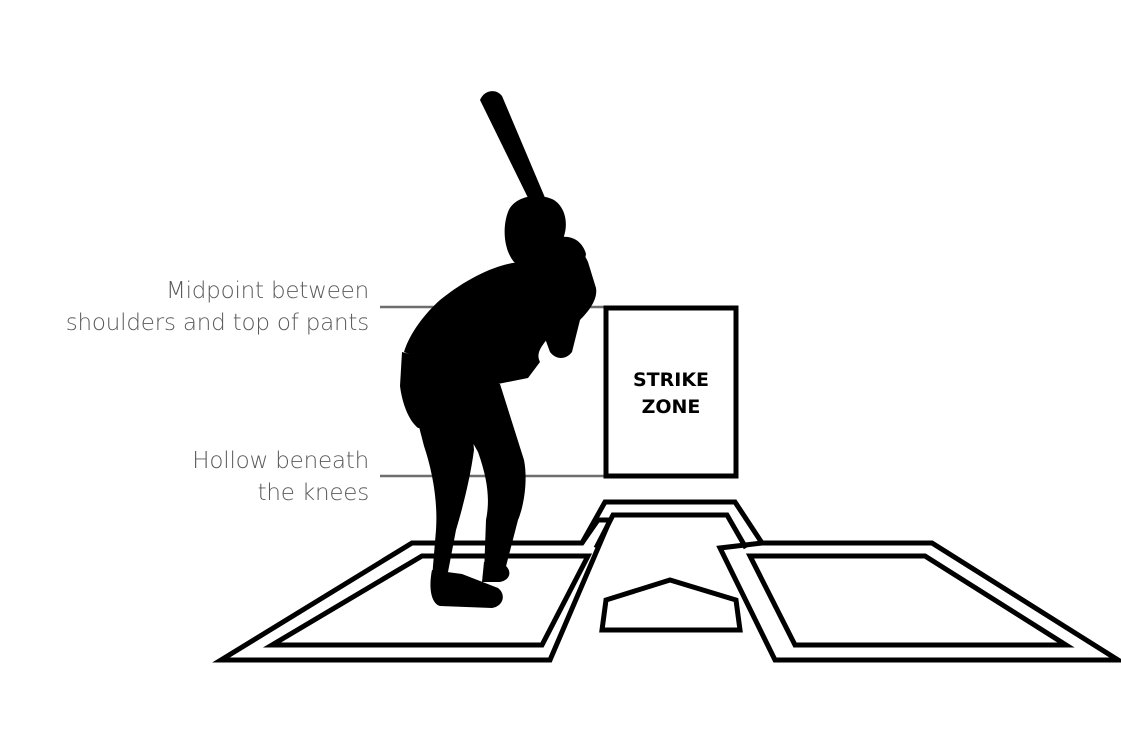 This screenshot has width=1121, height=750. Describe the element at coordinates (919, 601) in the screenshot. I see `right-batters-box` at that location.